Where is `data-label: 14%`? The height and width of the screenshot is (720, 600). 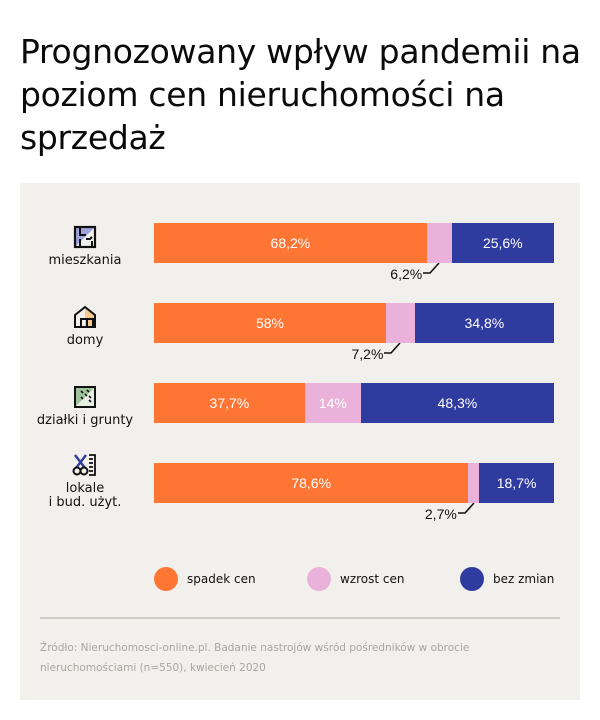
data-label: 14% is located at coordinates (332, 403).